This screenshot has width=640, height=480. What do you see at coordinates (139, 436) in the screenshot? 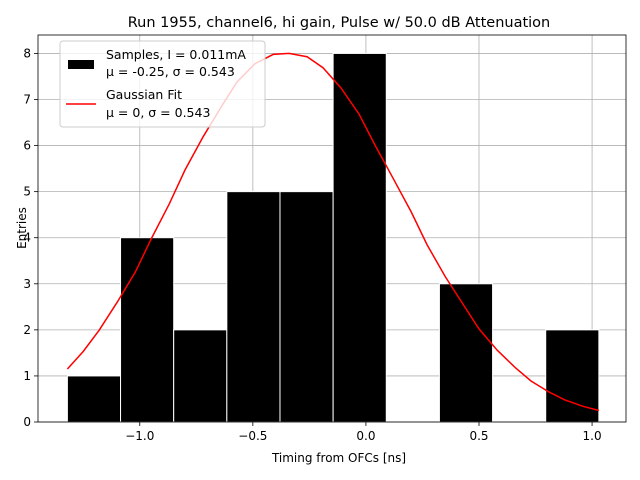
I see `x-tick-label: −1.0` at bounding box center [139, 436].